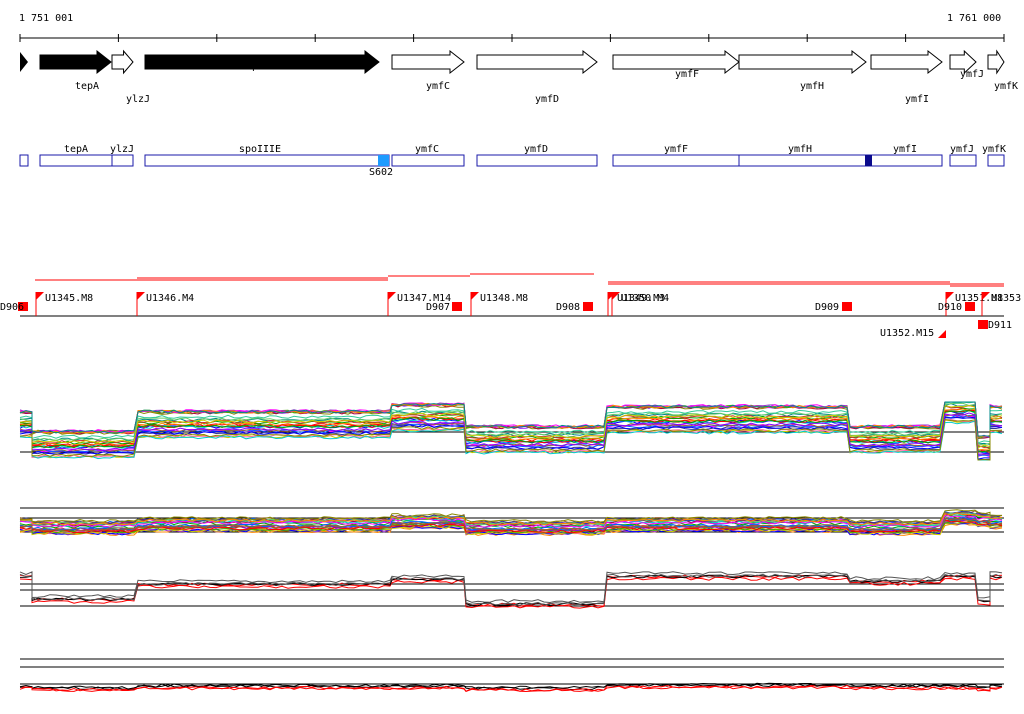  Describe the element at coordinates (1006, 298) in the screenshot. I see `upshift-label: U1353` at that location.